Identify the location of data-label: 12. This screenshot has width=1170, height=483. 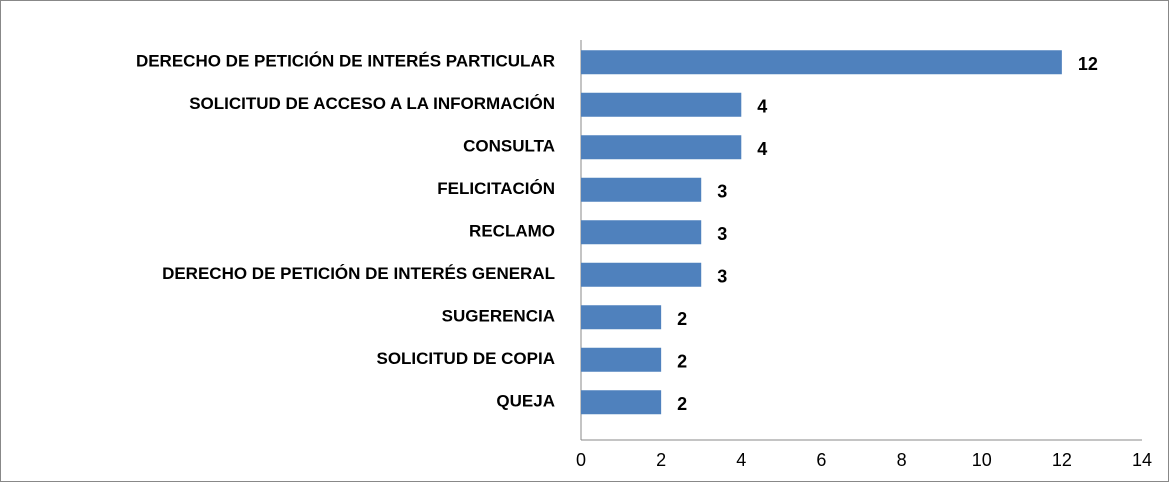
(1088, 64).